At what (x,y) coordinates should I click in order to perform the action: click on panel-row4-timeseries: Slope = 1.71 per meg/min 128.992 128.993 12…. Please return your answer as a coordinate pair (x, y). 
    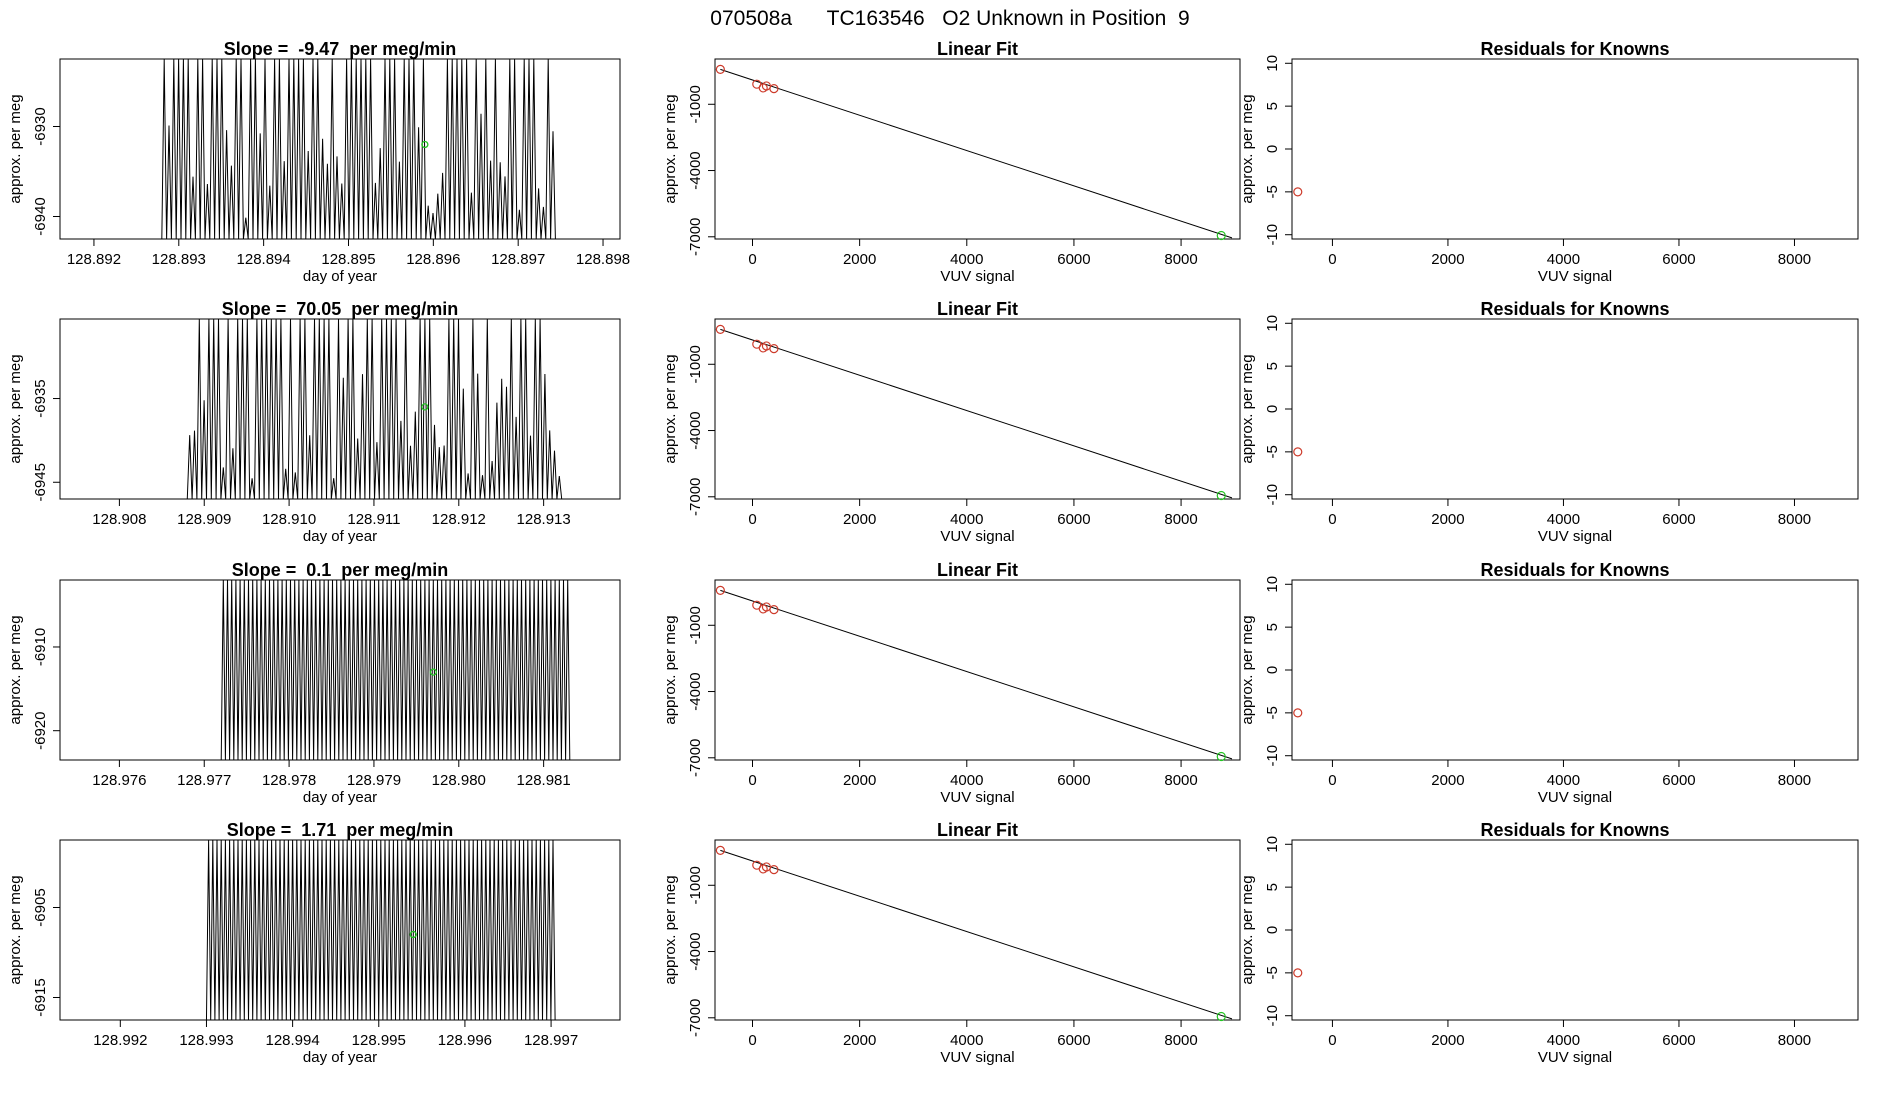
    Looking at the image, I should click on (314, 943).